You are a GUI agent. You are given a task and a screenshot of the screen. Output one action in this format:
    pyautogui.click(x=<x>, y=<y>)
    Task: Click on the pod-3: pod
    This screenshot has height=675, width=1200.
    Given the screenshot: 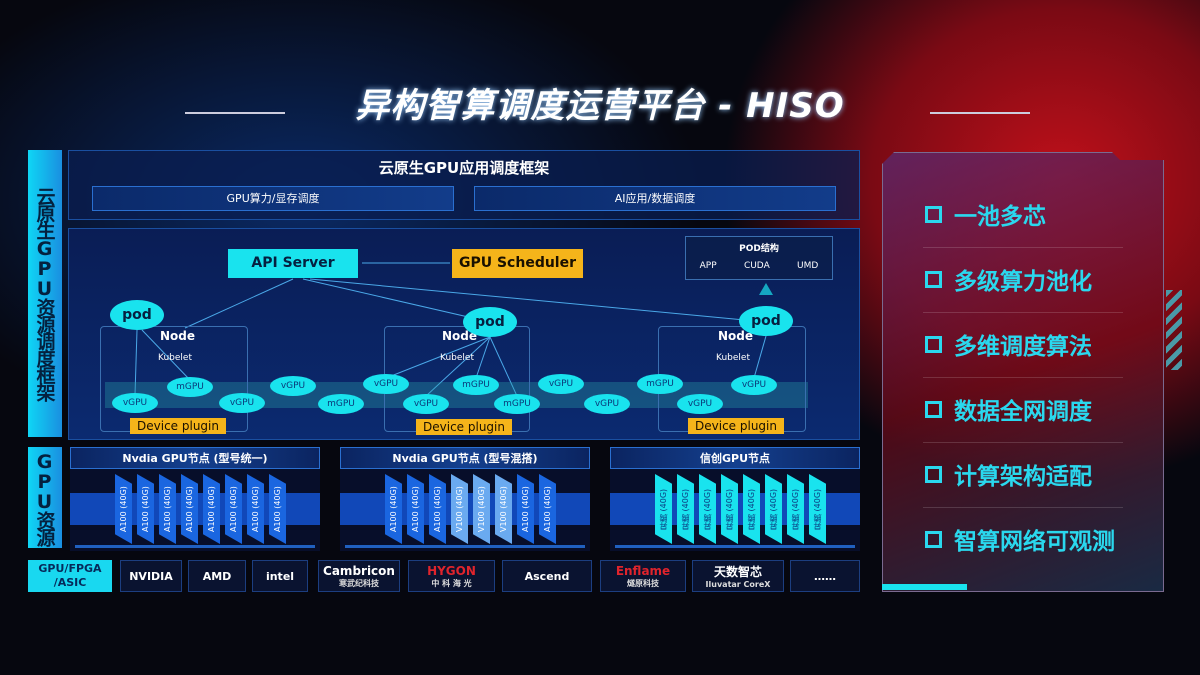 What is the action you would take?
    pyautogui.click(x=766, y=321)
    